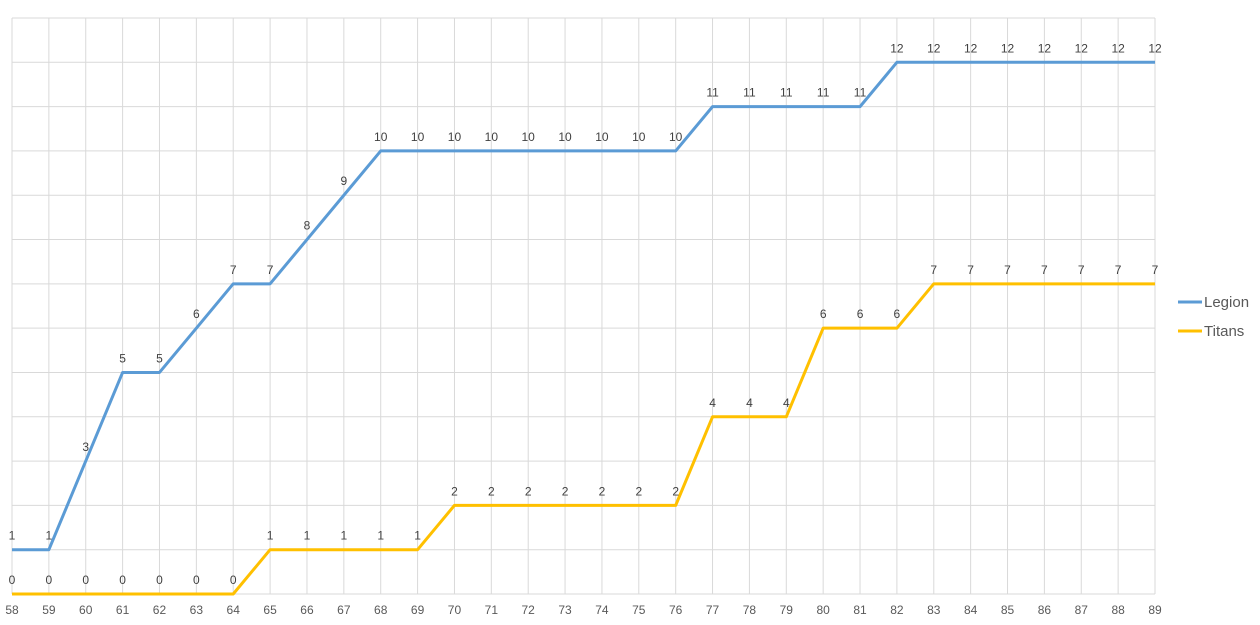 This screenshot has width=1260, height=625. I want to click on x-tick-label: 85, so click(1008, 610).